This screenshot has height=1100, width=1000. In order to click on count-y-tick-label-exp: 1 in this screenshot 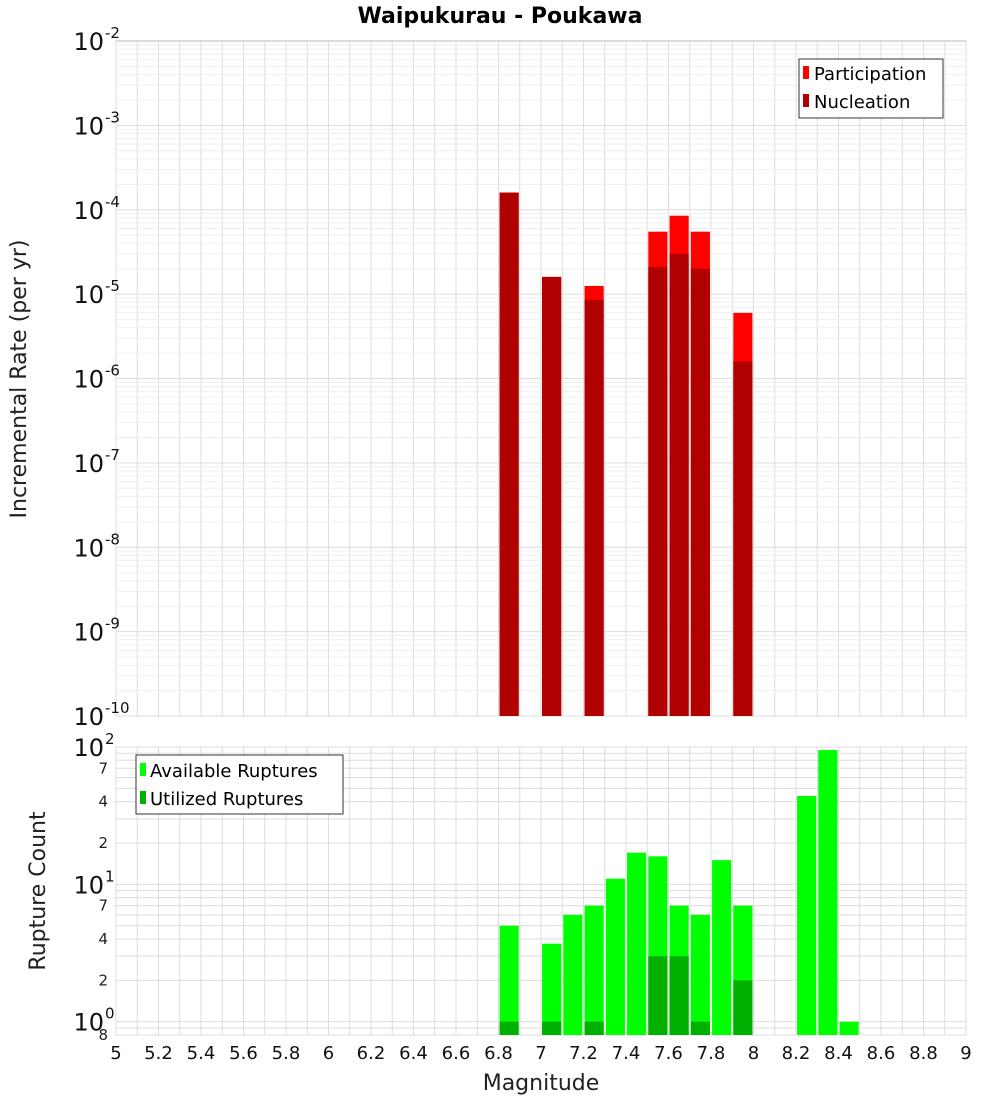, I will do `click(110, 876)`.